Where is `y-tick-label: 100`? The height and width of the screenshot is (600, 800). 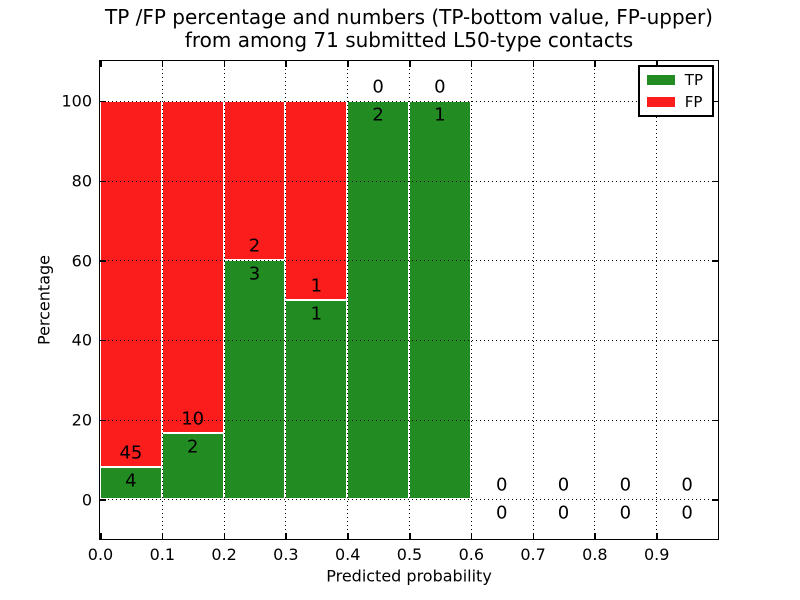
y-tick-label: 100 is located at coordinates (76, 101).